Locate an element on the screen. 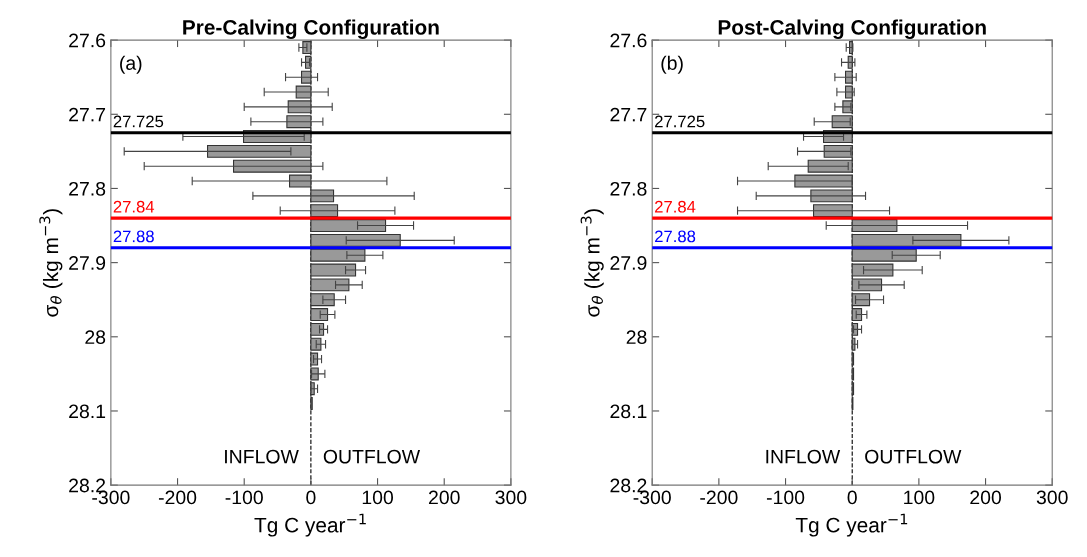  chart-title: Post-Calving Configuration is located at coordinates (852, 29).